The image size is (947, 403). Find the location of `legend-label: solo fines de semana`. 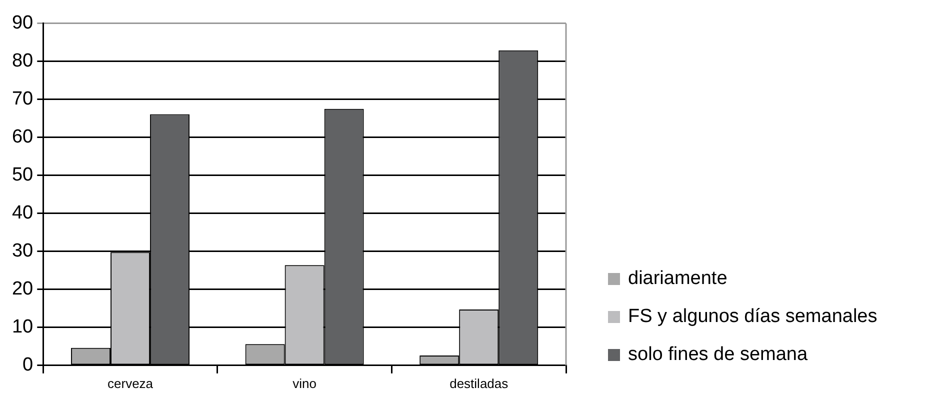

legend-label: solo fines de semana is located at coordinates (718, 355).